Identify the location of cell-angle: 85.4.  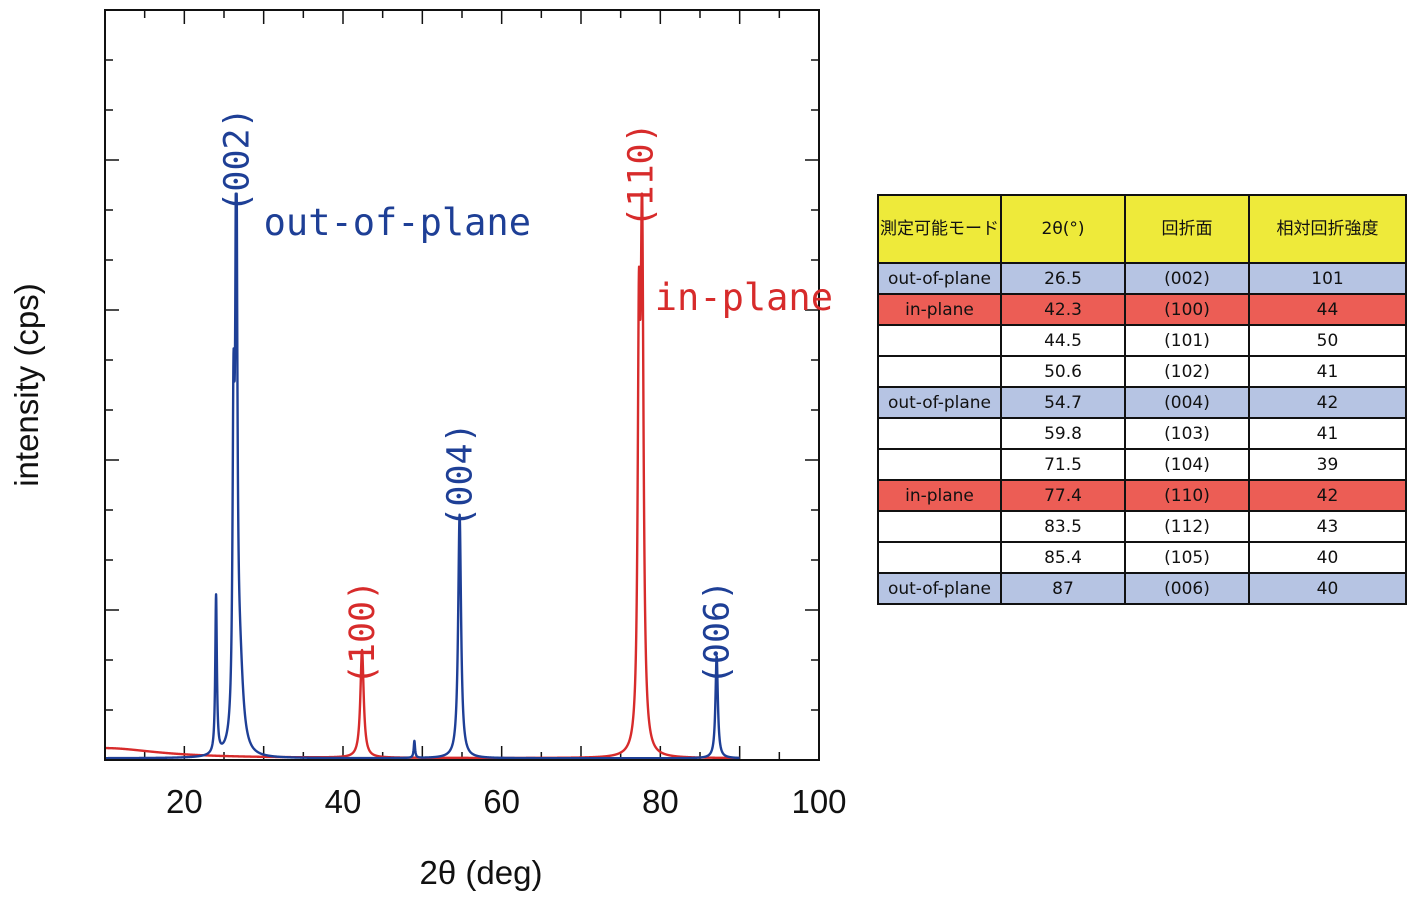
(1063, 557).